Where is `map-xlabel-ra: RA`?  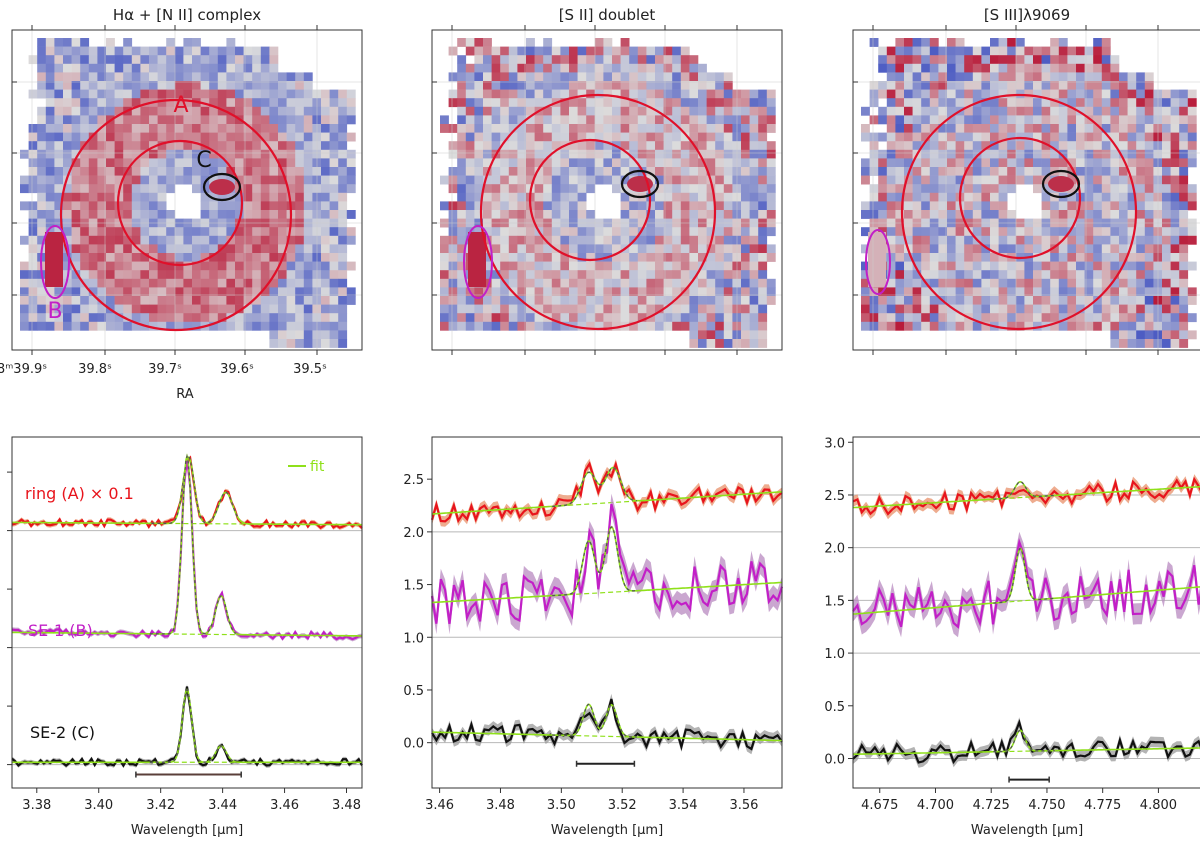 map-xlabel-ra: RA is located at coordinates (185, 394).